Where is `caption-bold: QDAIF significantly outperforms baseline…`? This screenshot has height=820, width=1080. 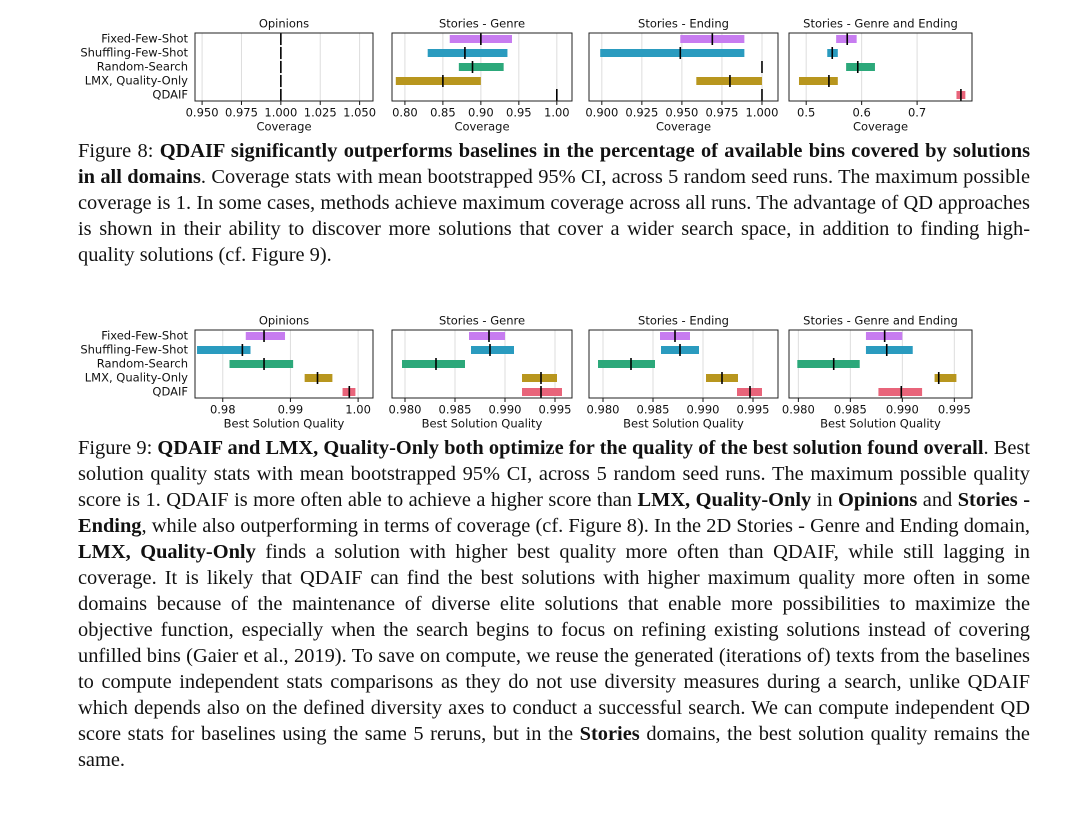 caption-bold: QDAIF significantly outperforms baseline… is located at coordinates (554, 164).